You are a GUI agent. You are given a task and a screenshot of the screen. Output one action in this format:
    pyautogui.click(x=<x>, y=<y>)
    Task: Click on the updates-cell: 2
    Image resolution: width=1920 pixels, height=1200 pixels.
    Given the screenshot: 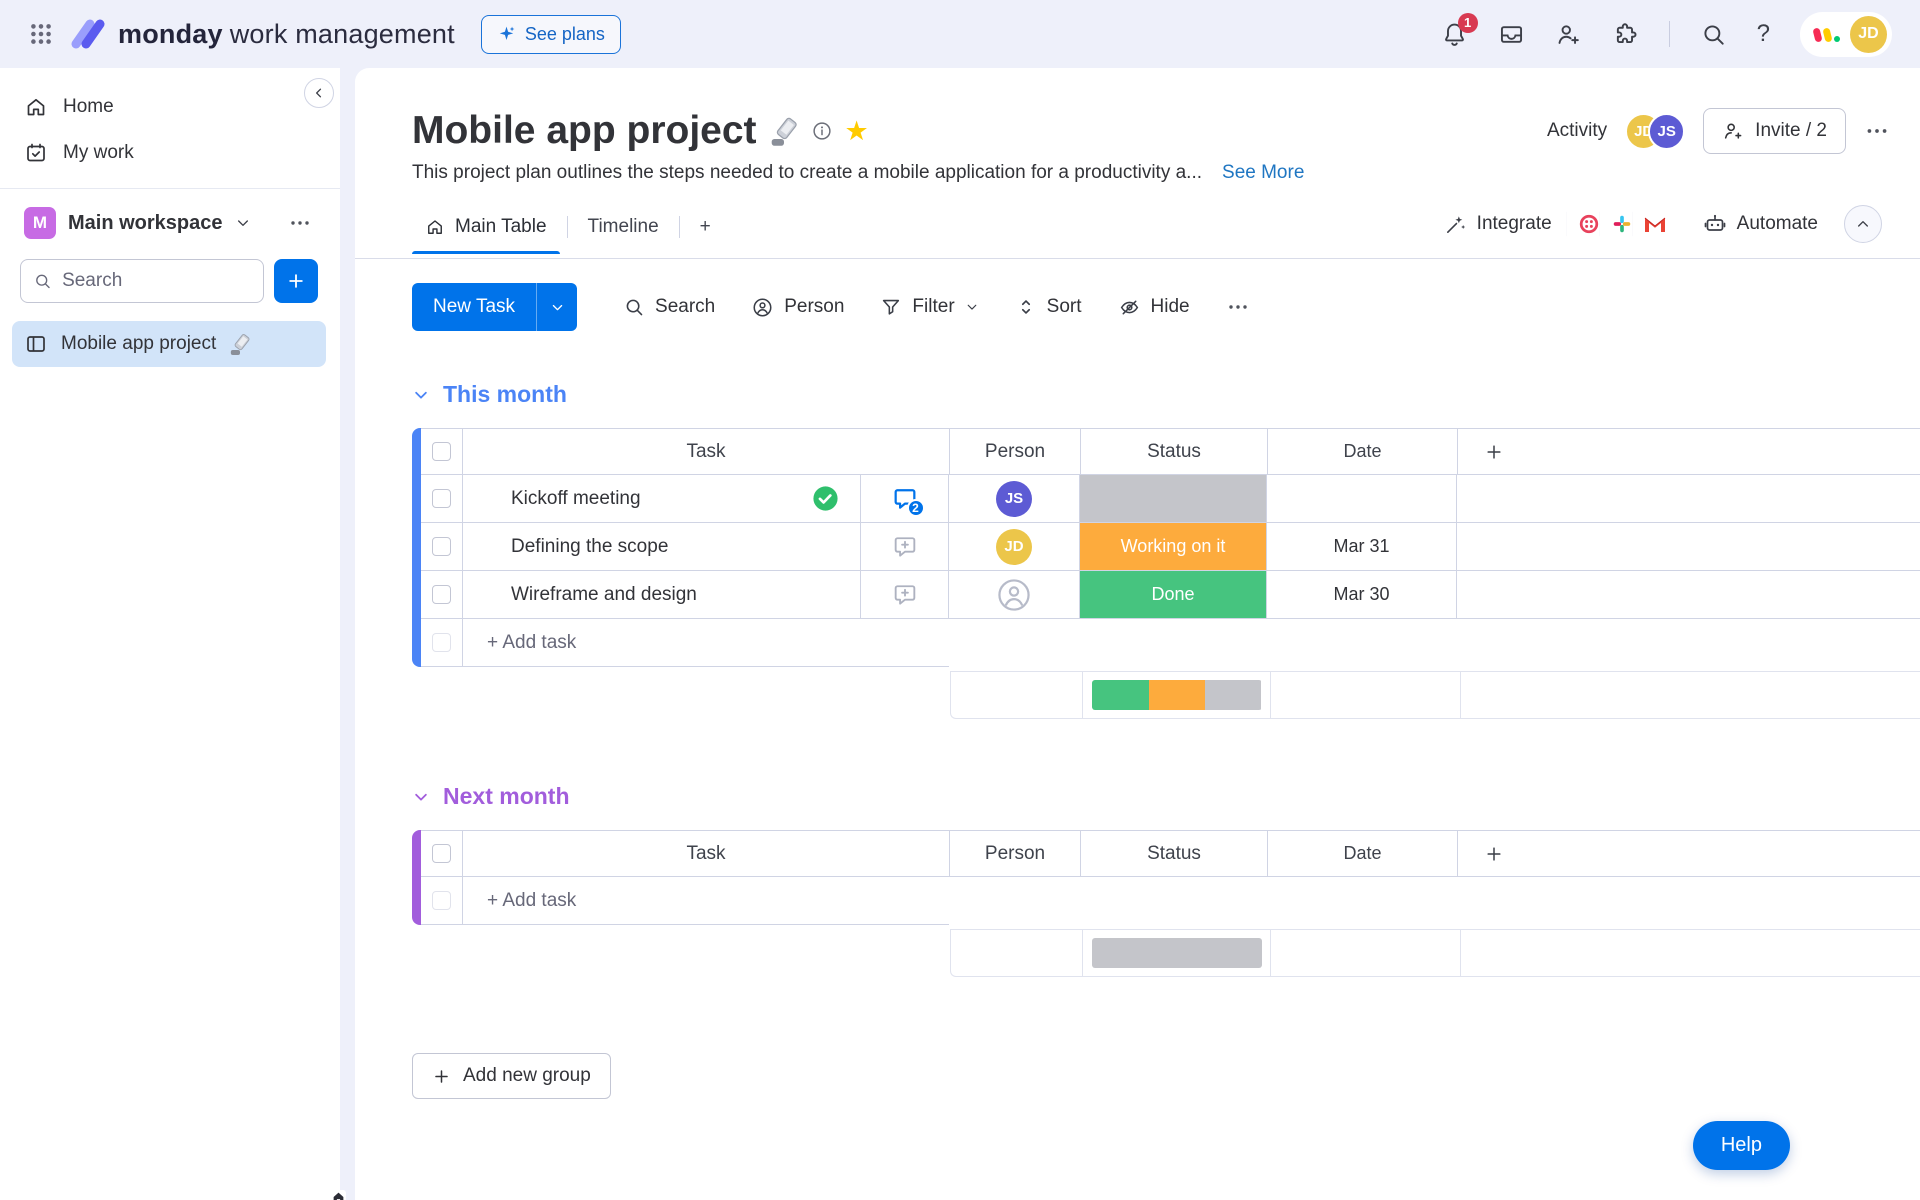 What is the action you would take?
    pyautogui.click(x=905, y=499)
    